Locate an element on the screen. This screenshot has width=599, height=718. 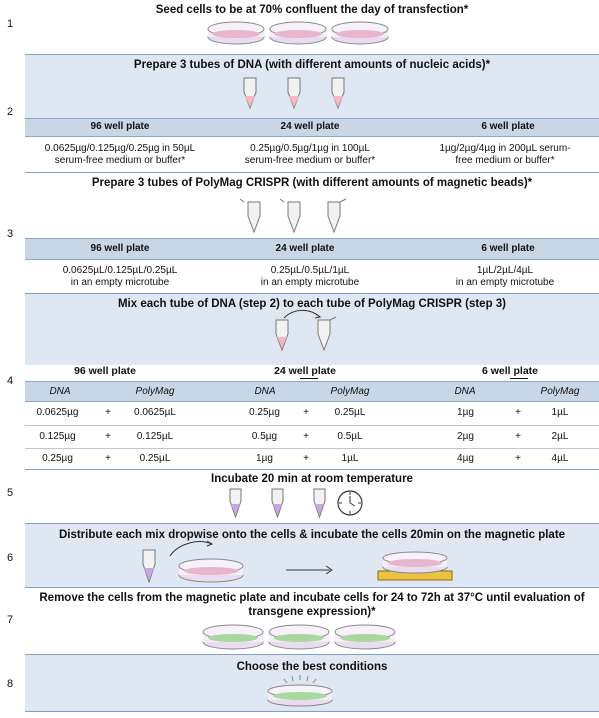
step-number: 8 is located at coordinates (10, 684).